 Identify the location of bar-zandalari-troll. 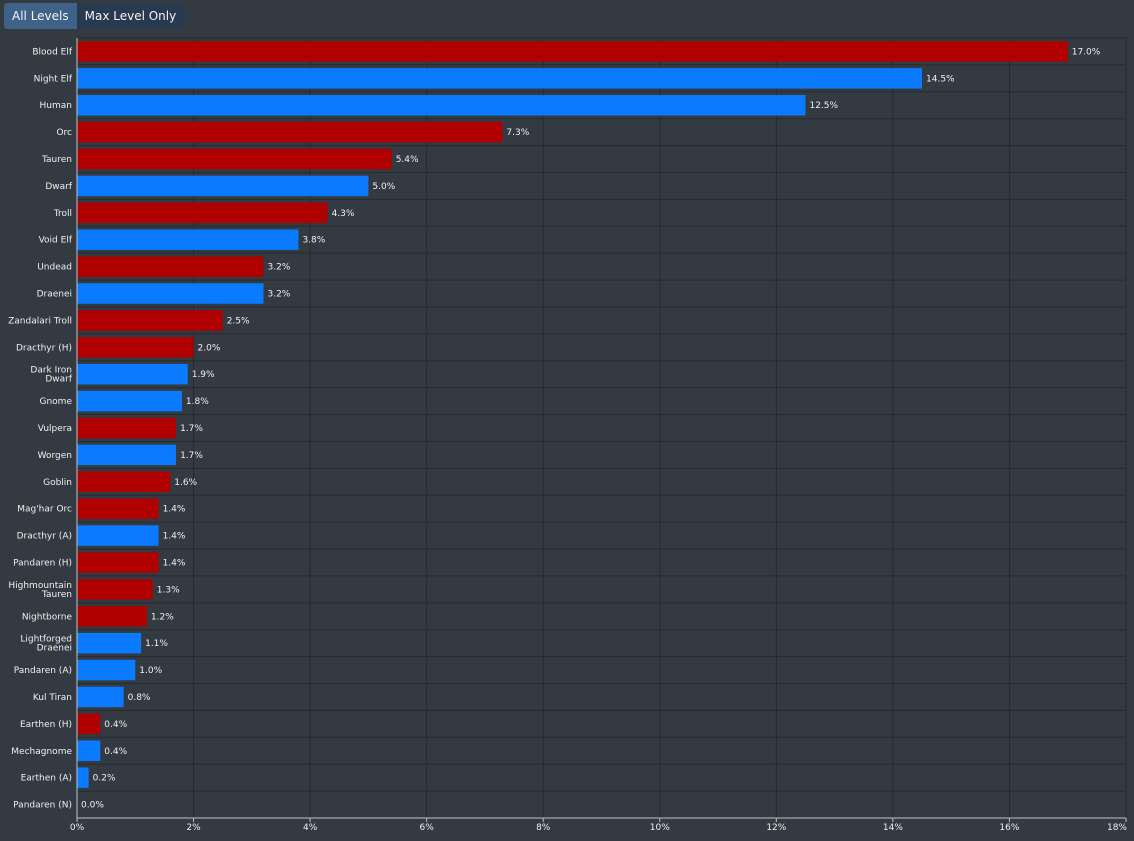
(150, 320).